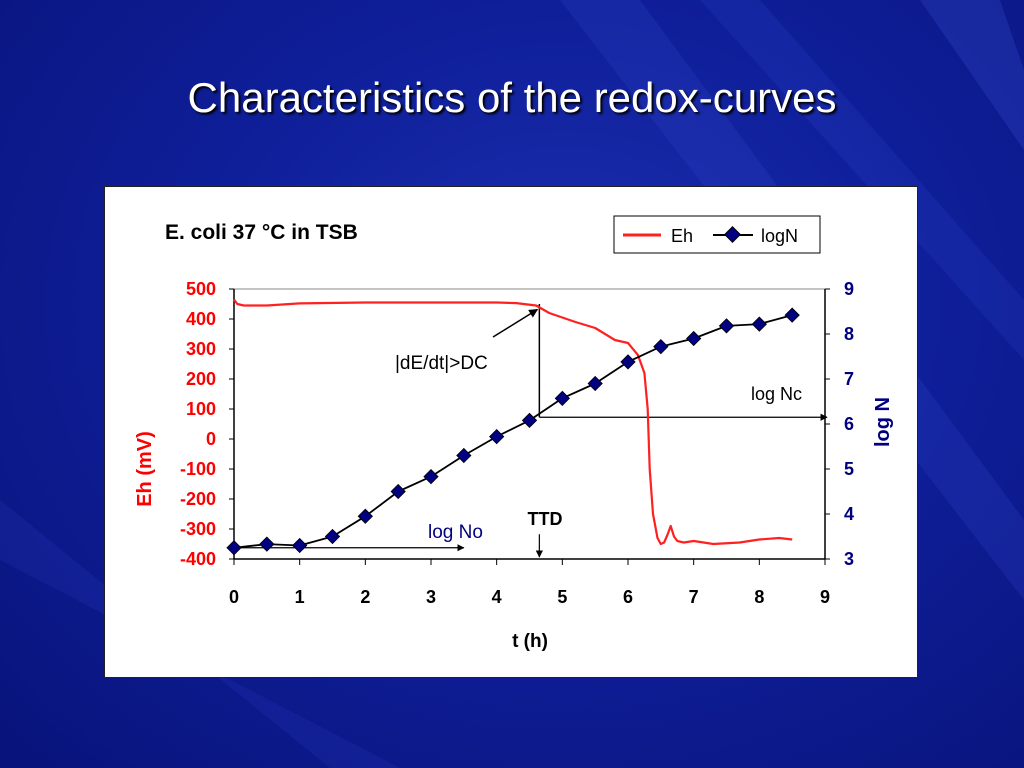 The image size is (1024, 768). I want to click on x-tick-label: 3, so click(431, 597).